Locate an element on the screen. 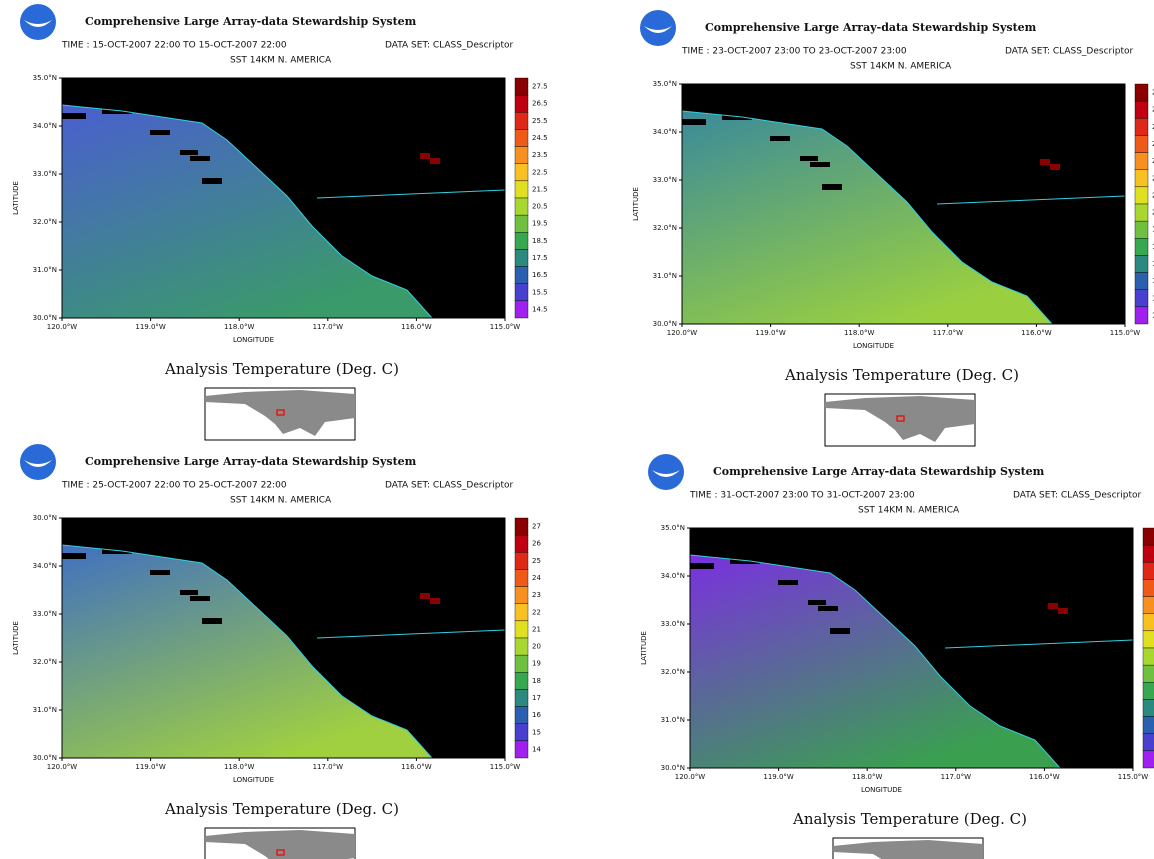  colorbar-label: 19 is located at coordinates (536, 664).